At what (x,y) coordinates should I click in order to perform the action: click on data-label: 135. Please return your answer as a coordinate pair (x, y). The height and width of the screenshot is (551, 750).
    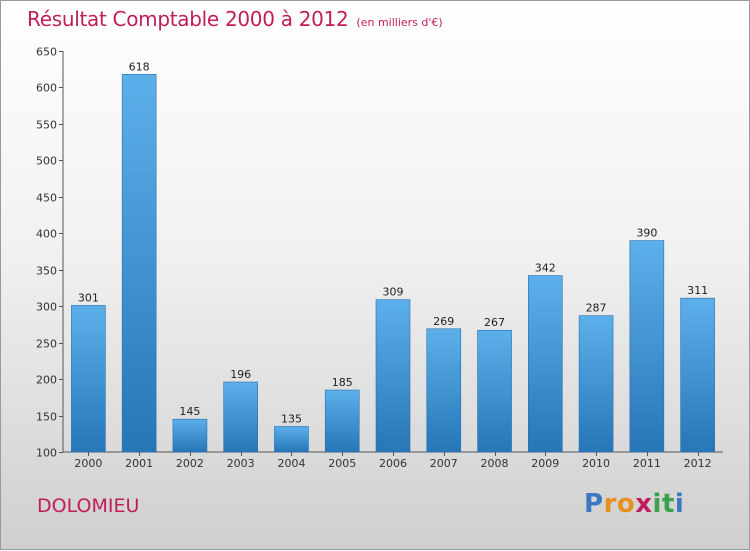
    Looking at the image, I should click on (291, 418).